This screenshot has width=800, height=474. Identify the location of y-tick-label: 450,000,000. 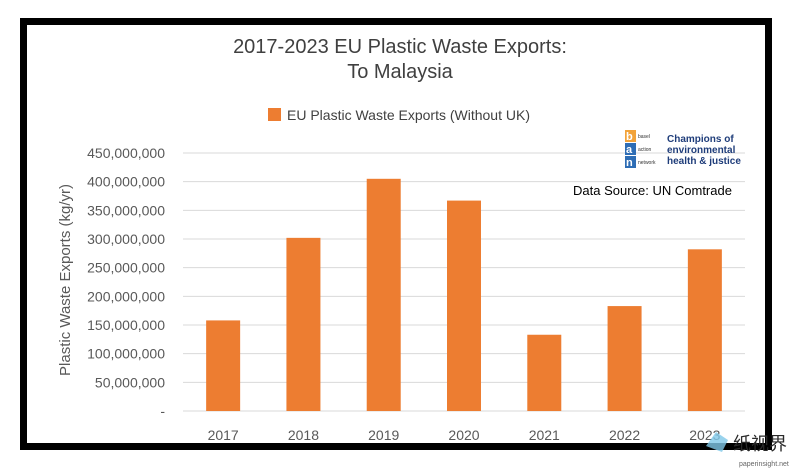
(126, 153).